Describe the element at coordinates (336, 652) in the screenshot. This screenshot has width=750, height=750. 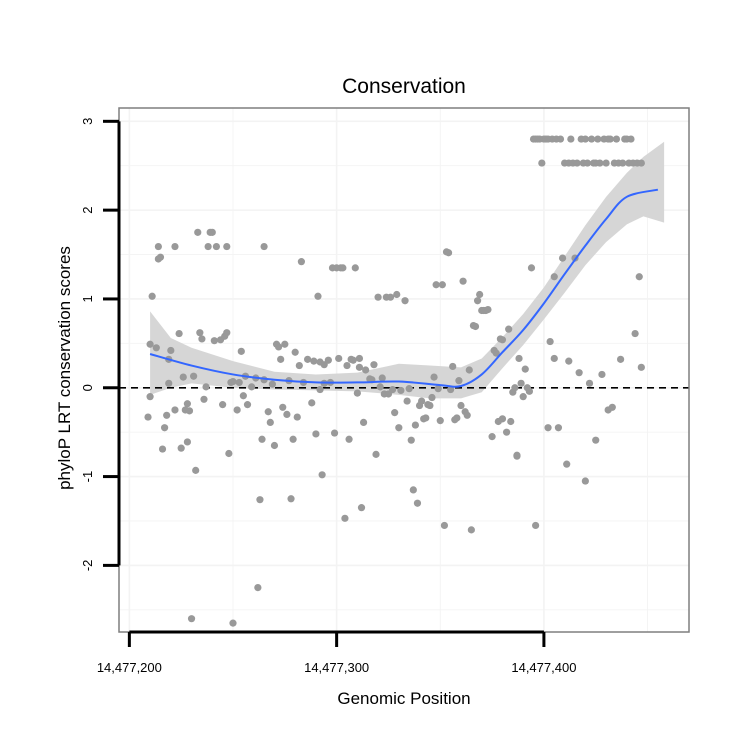
I see `x-axis: 14,477,200 14,477,300 14,477,400` at that location.